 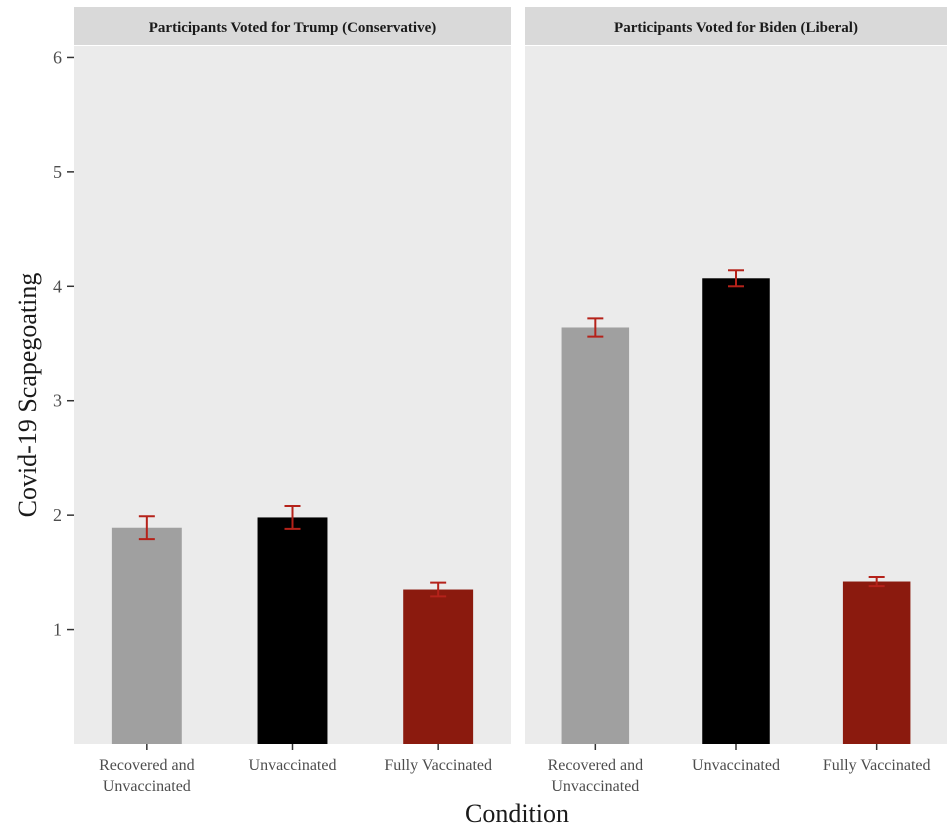 What do you see at coordinates (57, 515) in the screenshot?
I see `y-tick-label: 2` at bounding box center [57, 515].